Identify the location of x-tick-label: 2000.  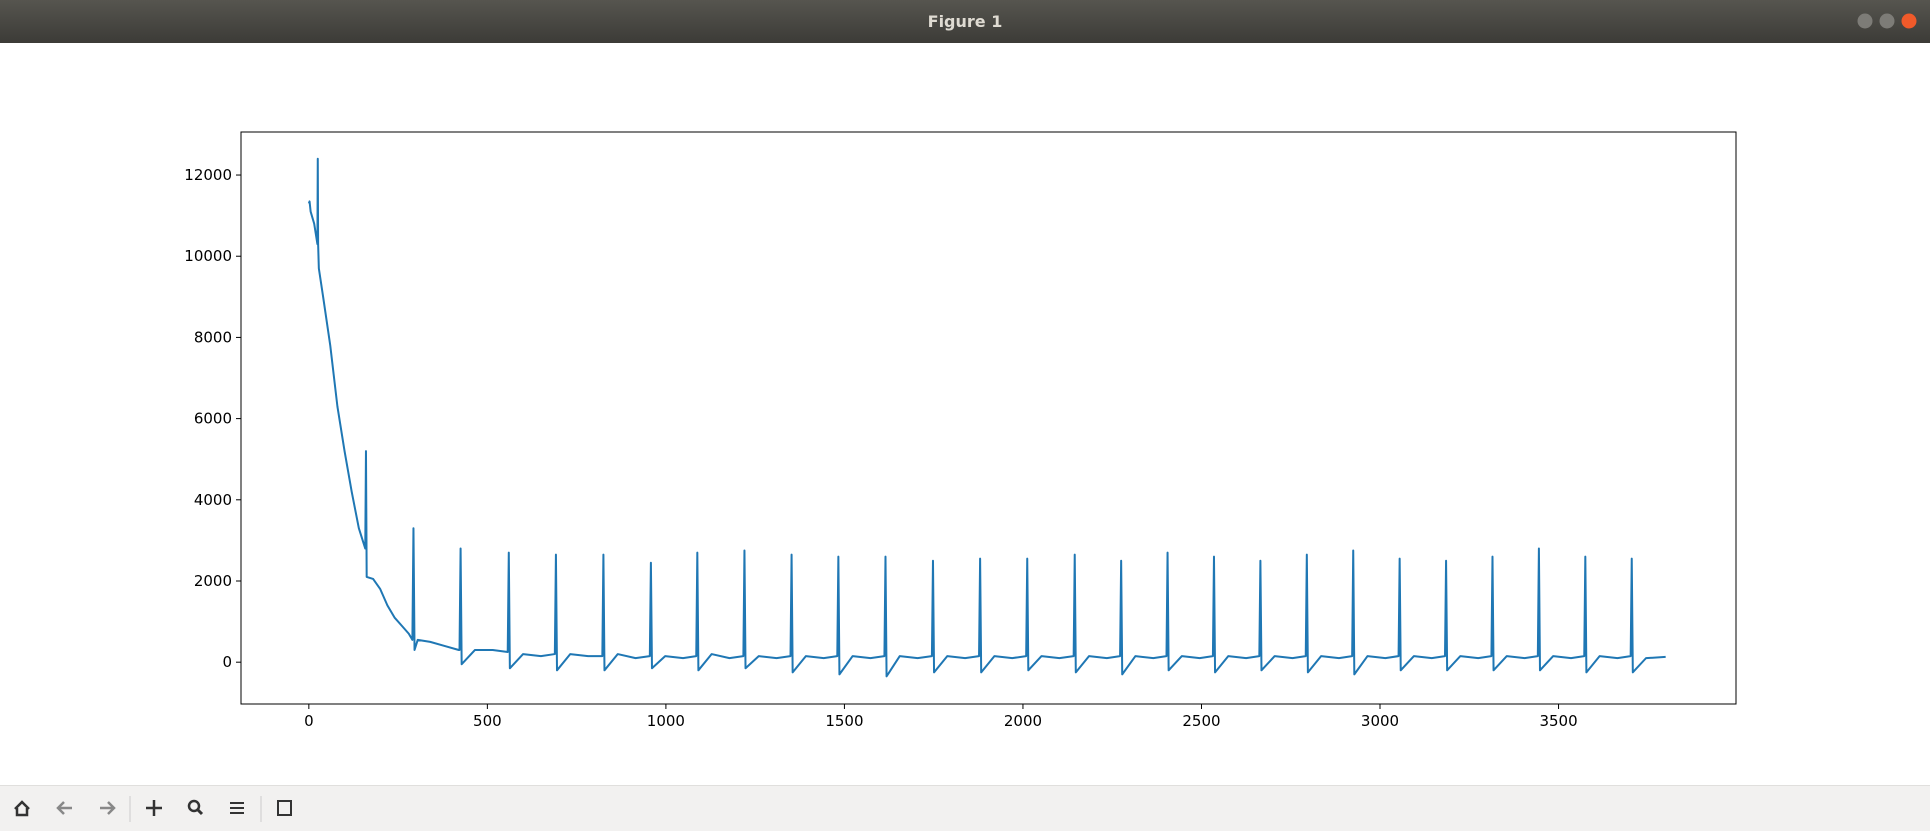
(1023, 721).